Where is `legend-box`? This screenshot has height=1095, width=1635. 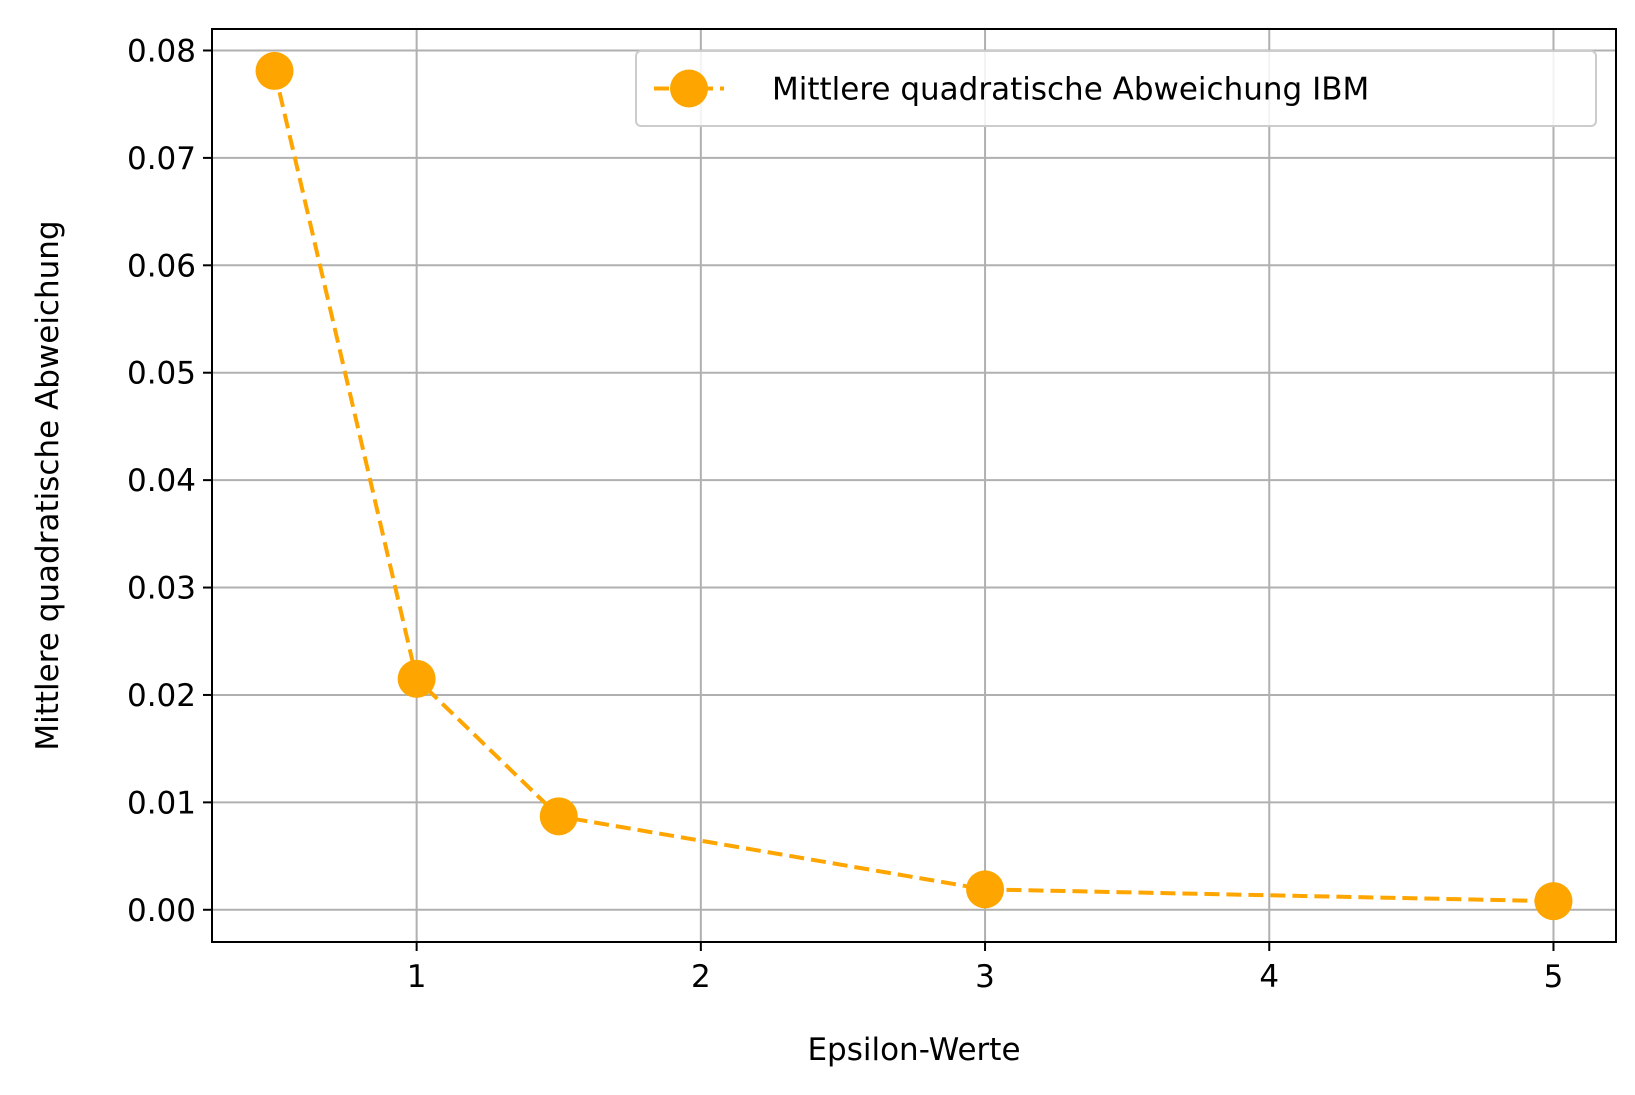
legend-box is located at coordinates (1116, 88).